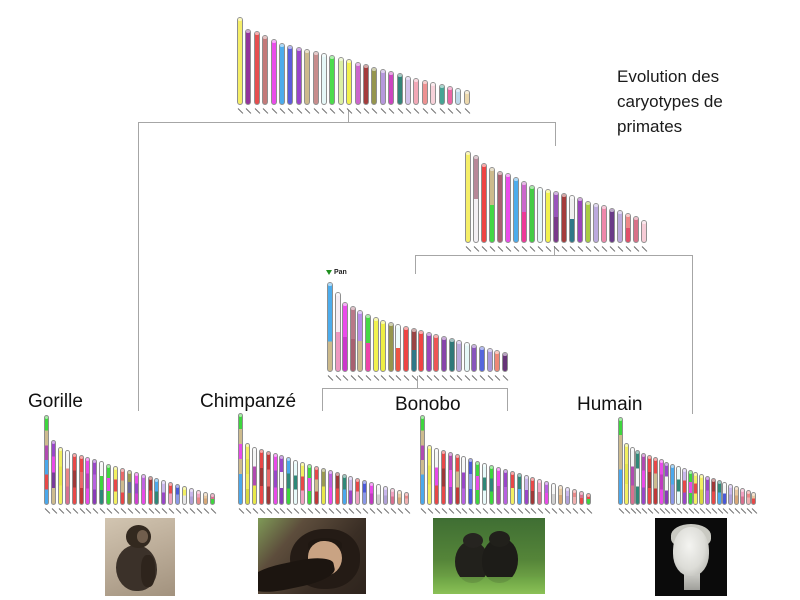 The width and height of the screenshot is (800, 600). Describe the element at coordinates (691, 551) in the screenshot. I see `statue-head-shape` at that location.